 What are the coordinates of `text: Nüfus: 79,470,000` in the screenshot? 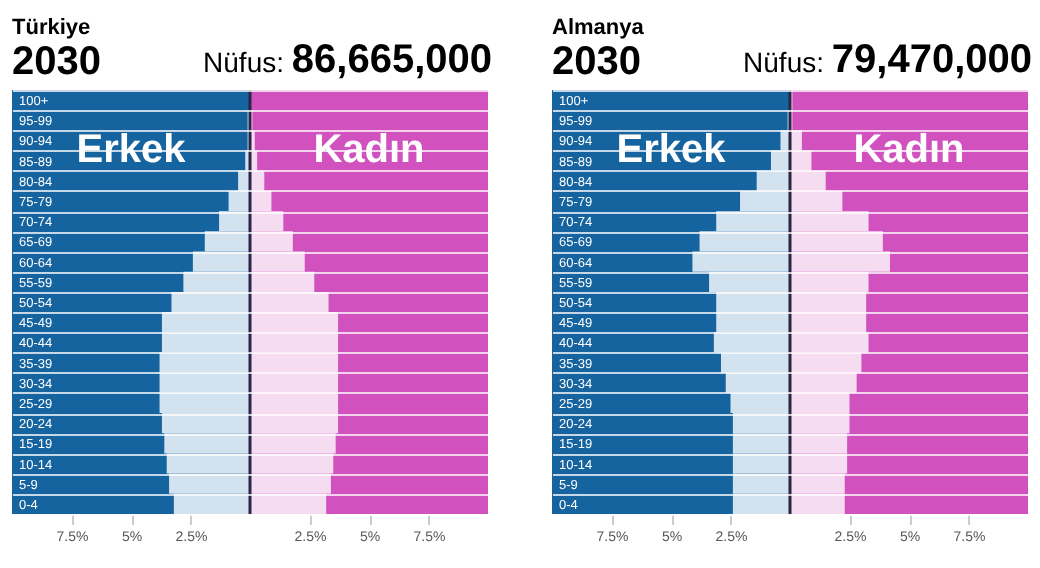 It's located at (887, 61).